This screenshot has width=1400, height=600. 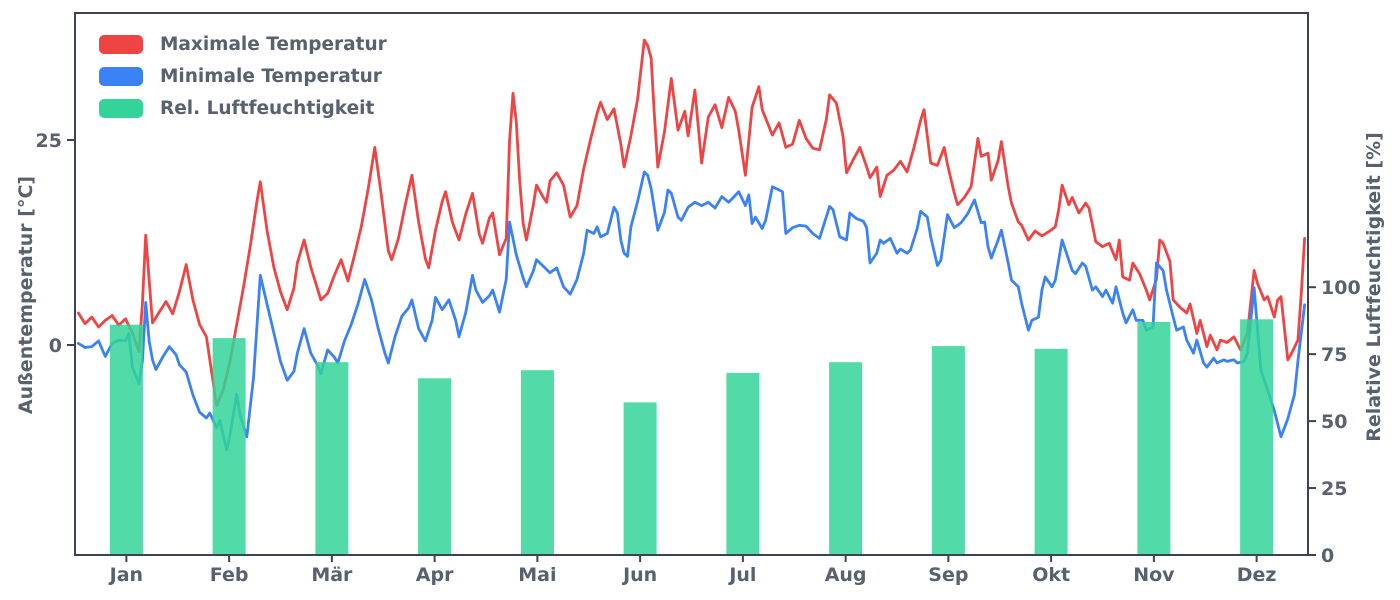 I want to click on month-tick-label-Sep: Sep, so click(x=948, y=575).